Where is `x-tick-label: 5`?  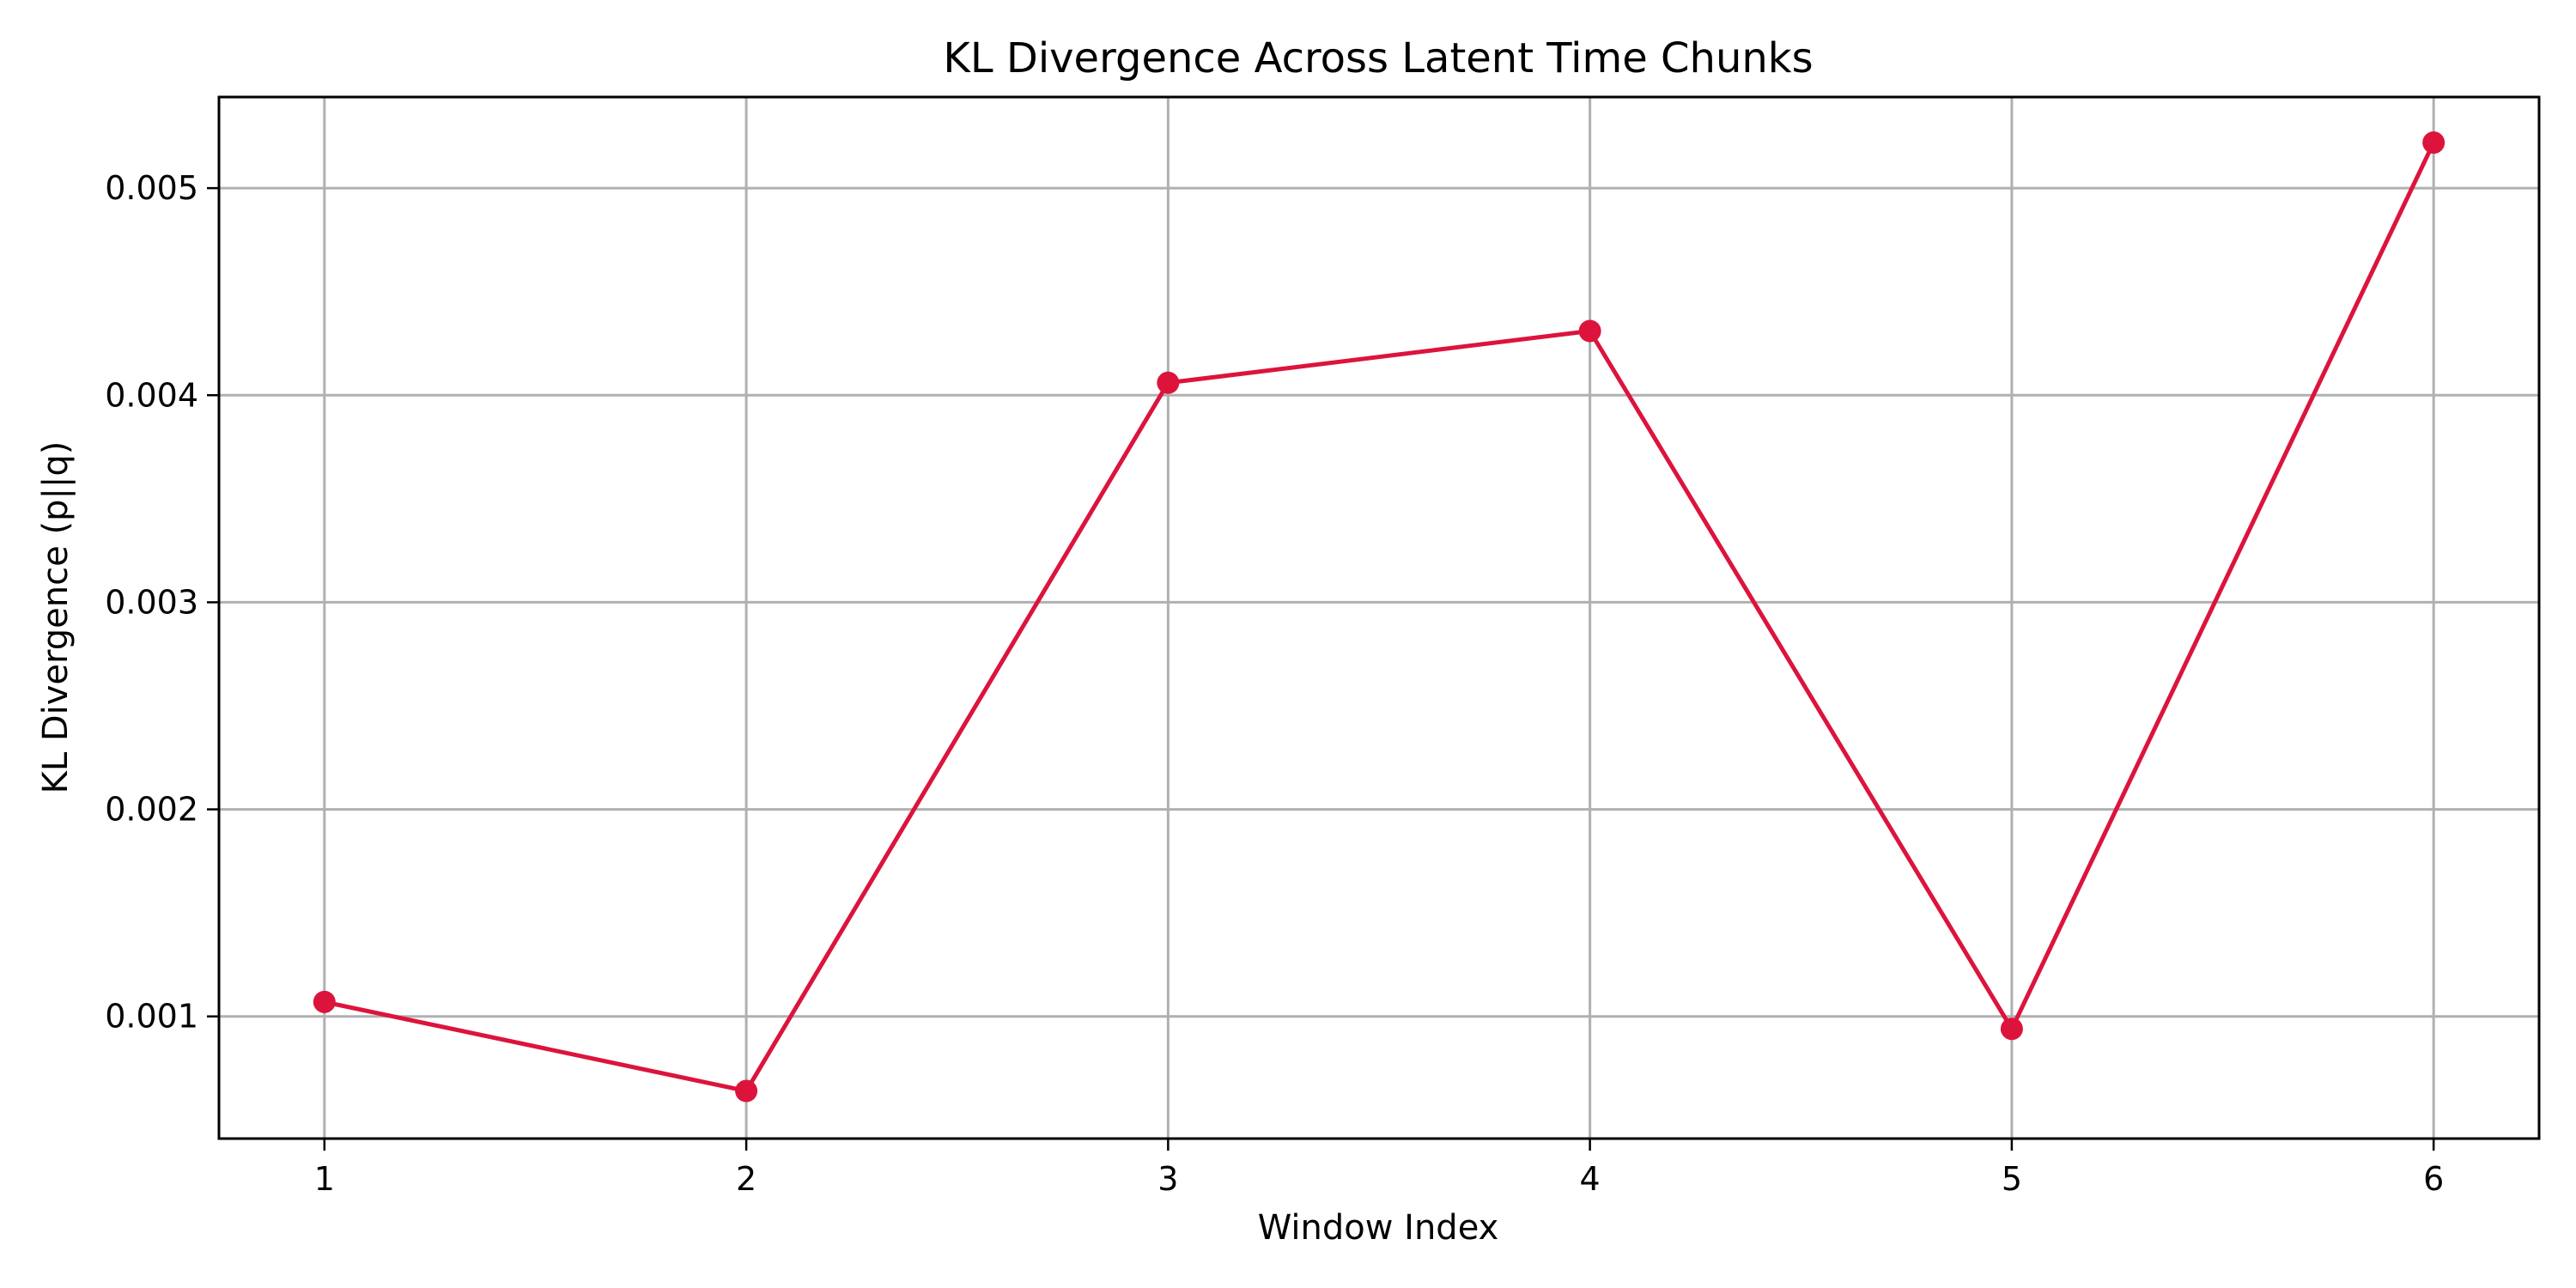
x-tick-label: 5 is located at coordinates (2012, 1179).